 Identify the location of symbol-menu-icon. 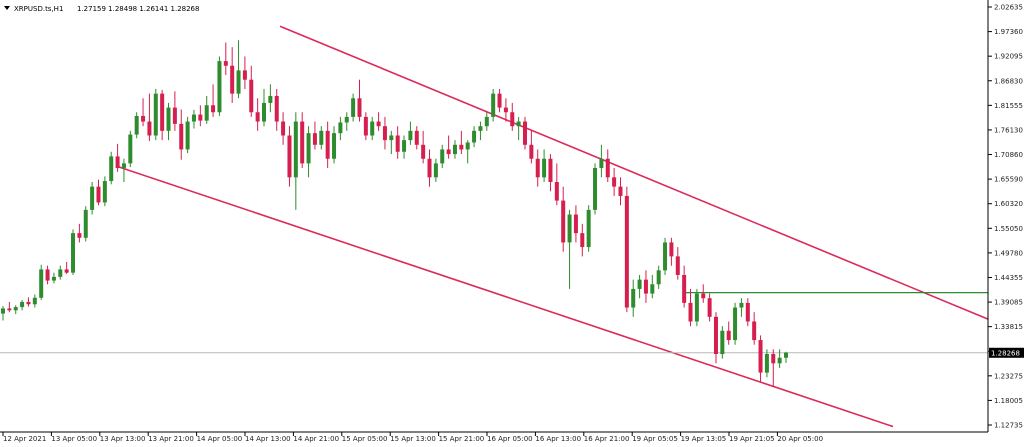
(7, 8).